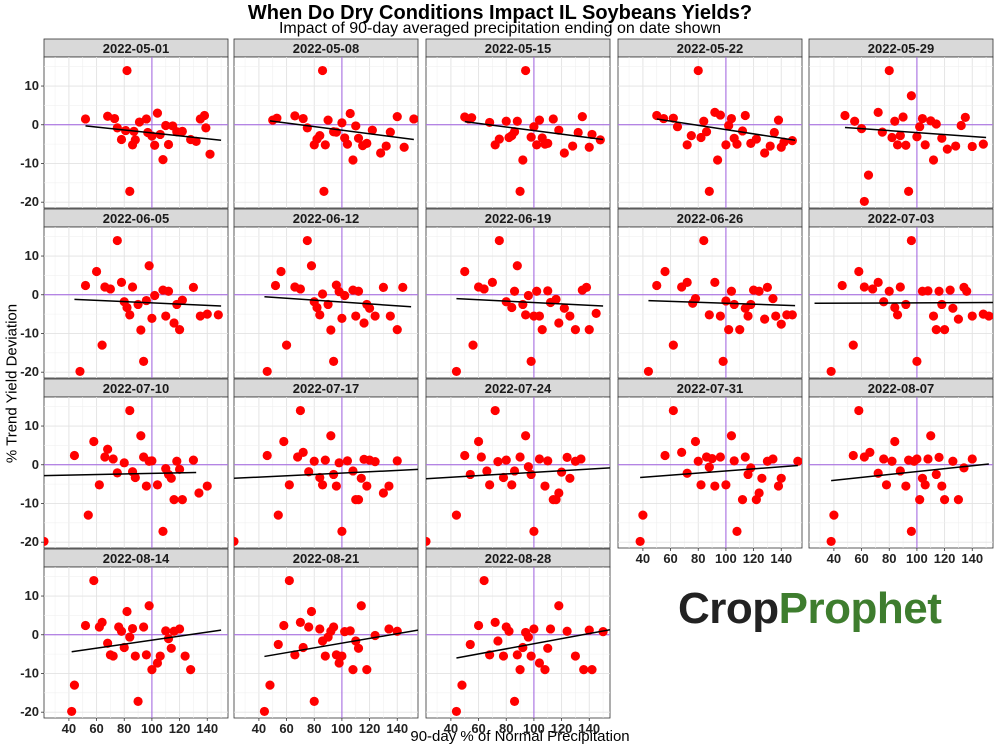 The width and height of the screenshot is (1000, 750). Describe the element at coordinates (562, 728) in the screenshot. I see `x-tick-label: 120` at that location.